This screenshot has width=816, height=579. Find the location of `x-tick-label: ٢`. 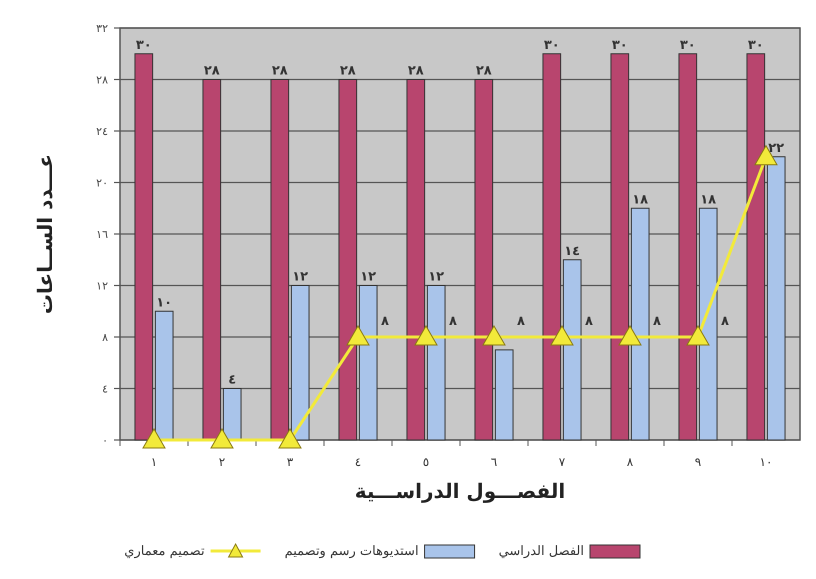

x-tick-label: ٢ is located at coordinates (222, 462).